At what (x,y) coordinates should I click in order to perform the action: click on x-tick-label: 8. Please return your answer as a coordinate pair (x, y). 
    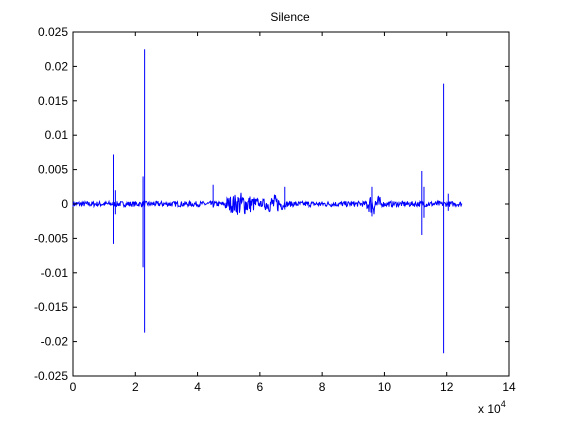
    Looking at the image, I should click on (322, 387).